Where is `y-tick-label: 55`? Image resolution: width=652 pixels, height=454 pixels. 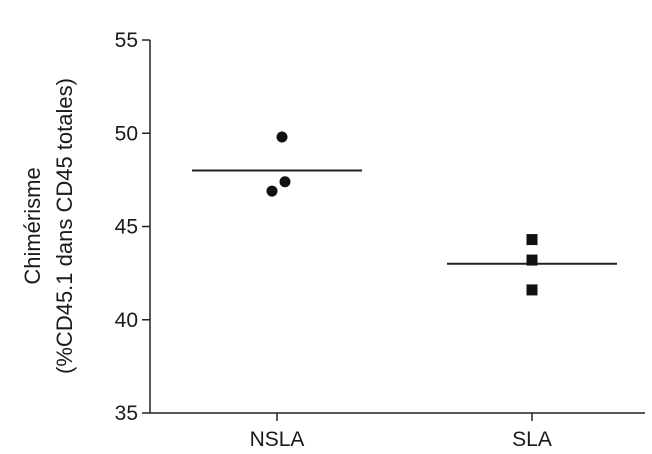 y-tick-label: 55 is located at coordinates (126, 40).